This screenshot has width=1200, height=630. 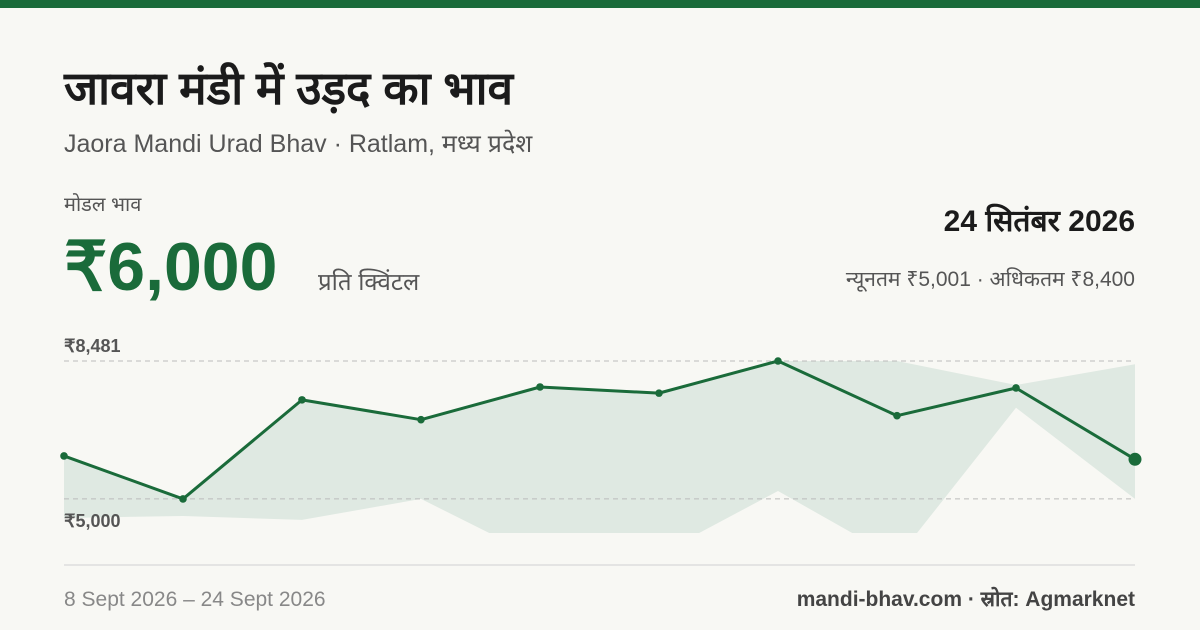 What do you see at coordinates (990, 279) in the screenshot?
I see `price-range: न्यूनतम ₹5,001 · अधिकतम ₹8,400` at bounding box center [990, 279].